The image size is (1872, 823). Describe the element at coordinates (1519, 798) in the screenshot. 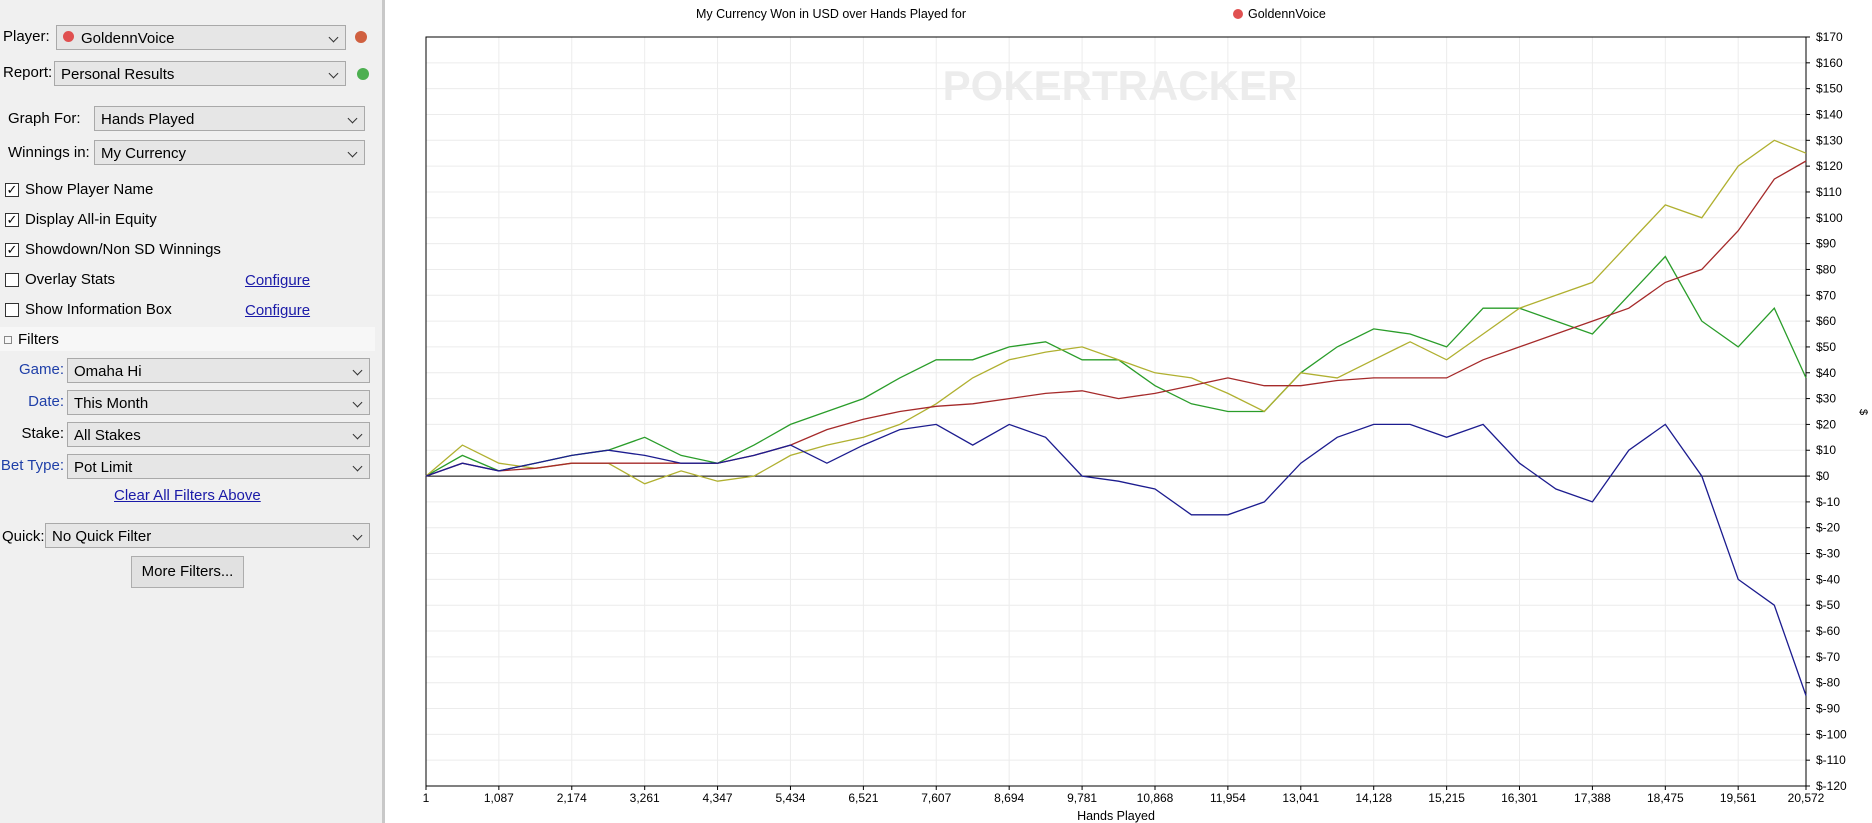

I see `x-tick-label: 16,301` at that location.